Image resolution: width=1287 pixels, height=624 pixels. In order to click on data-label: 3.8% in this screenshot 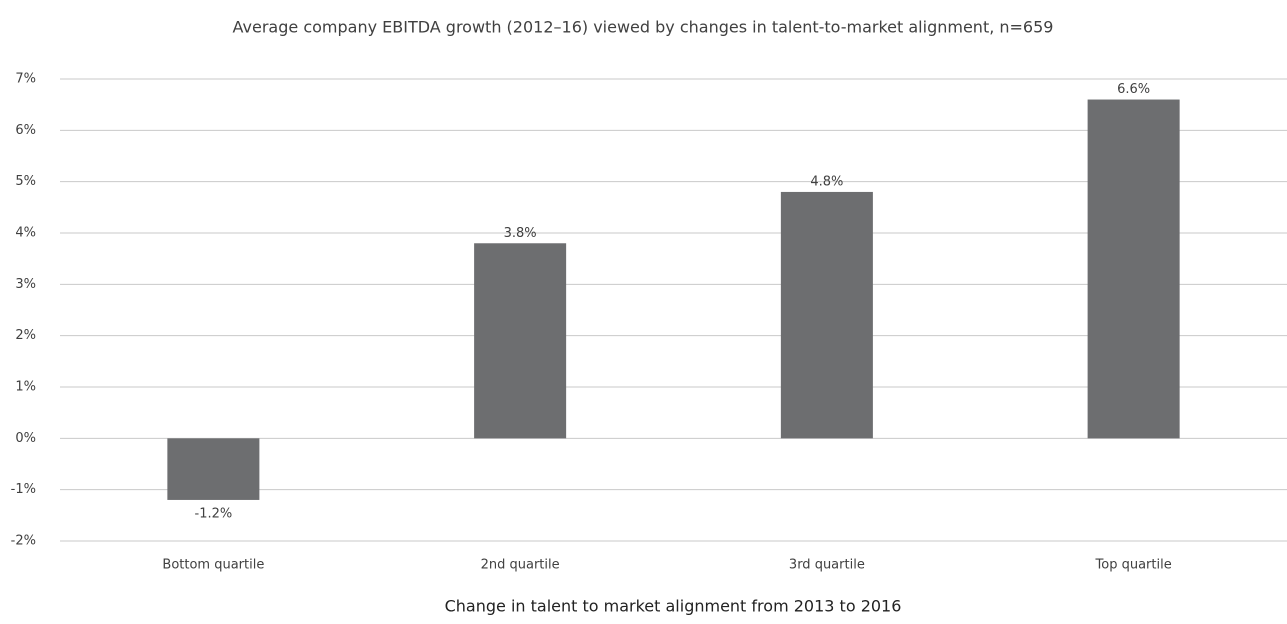, I will do `click(520, 233)`.